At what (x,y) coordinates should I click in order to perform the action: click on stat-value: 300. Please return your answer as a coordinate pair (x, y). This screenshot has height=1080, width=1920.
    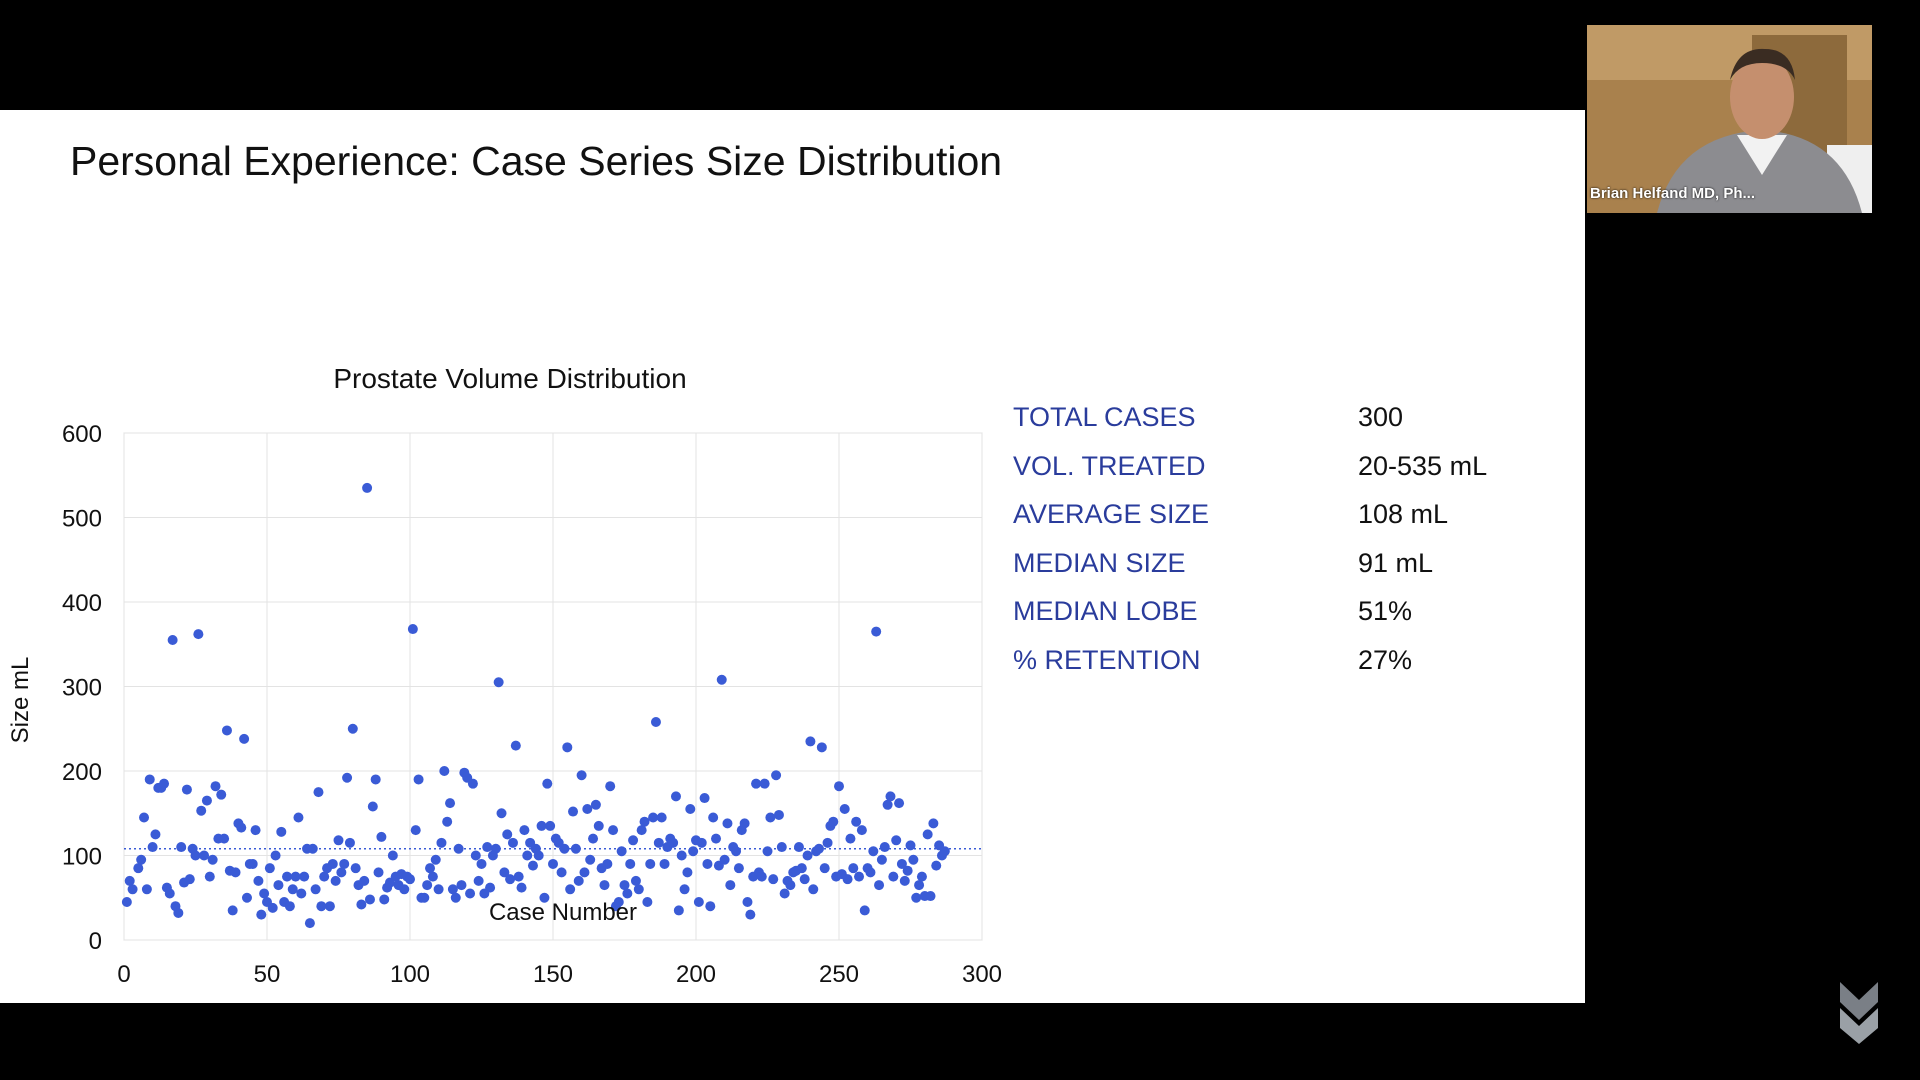
    Looking at the image, I should click on (1381, 417).